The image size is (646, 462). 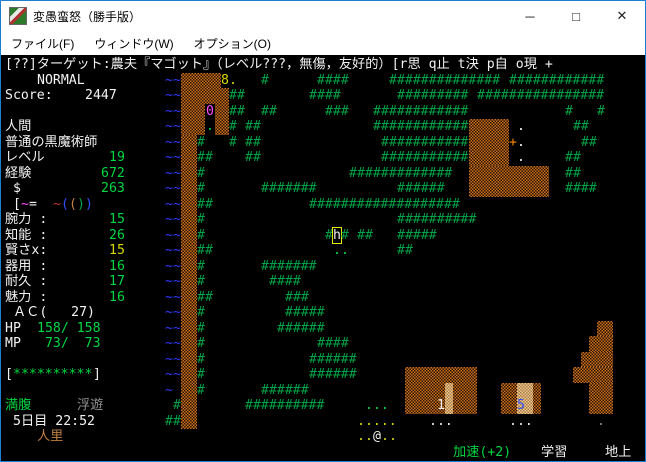 What do you see at coordinates (576, 16) in the screenshot?
I see `maximize-button: □` at bounding box center [576, 16].